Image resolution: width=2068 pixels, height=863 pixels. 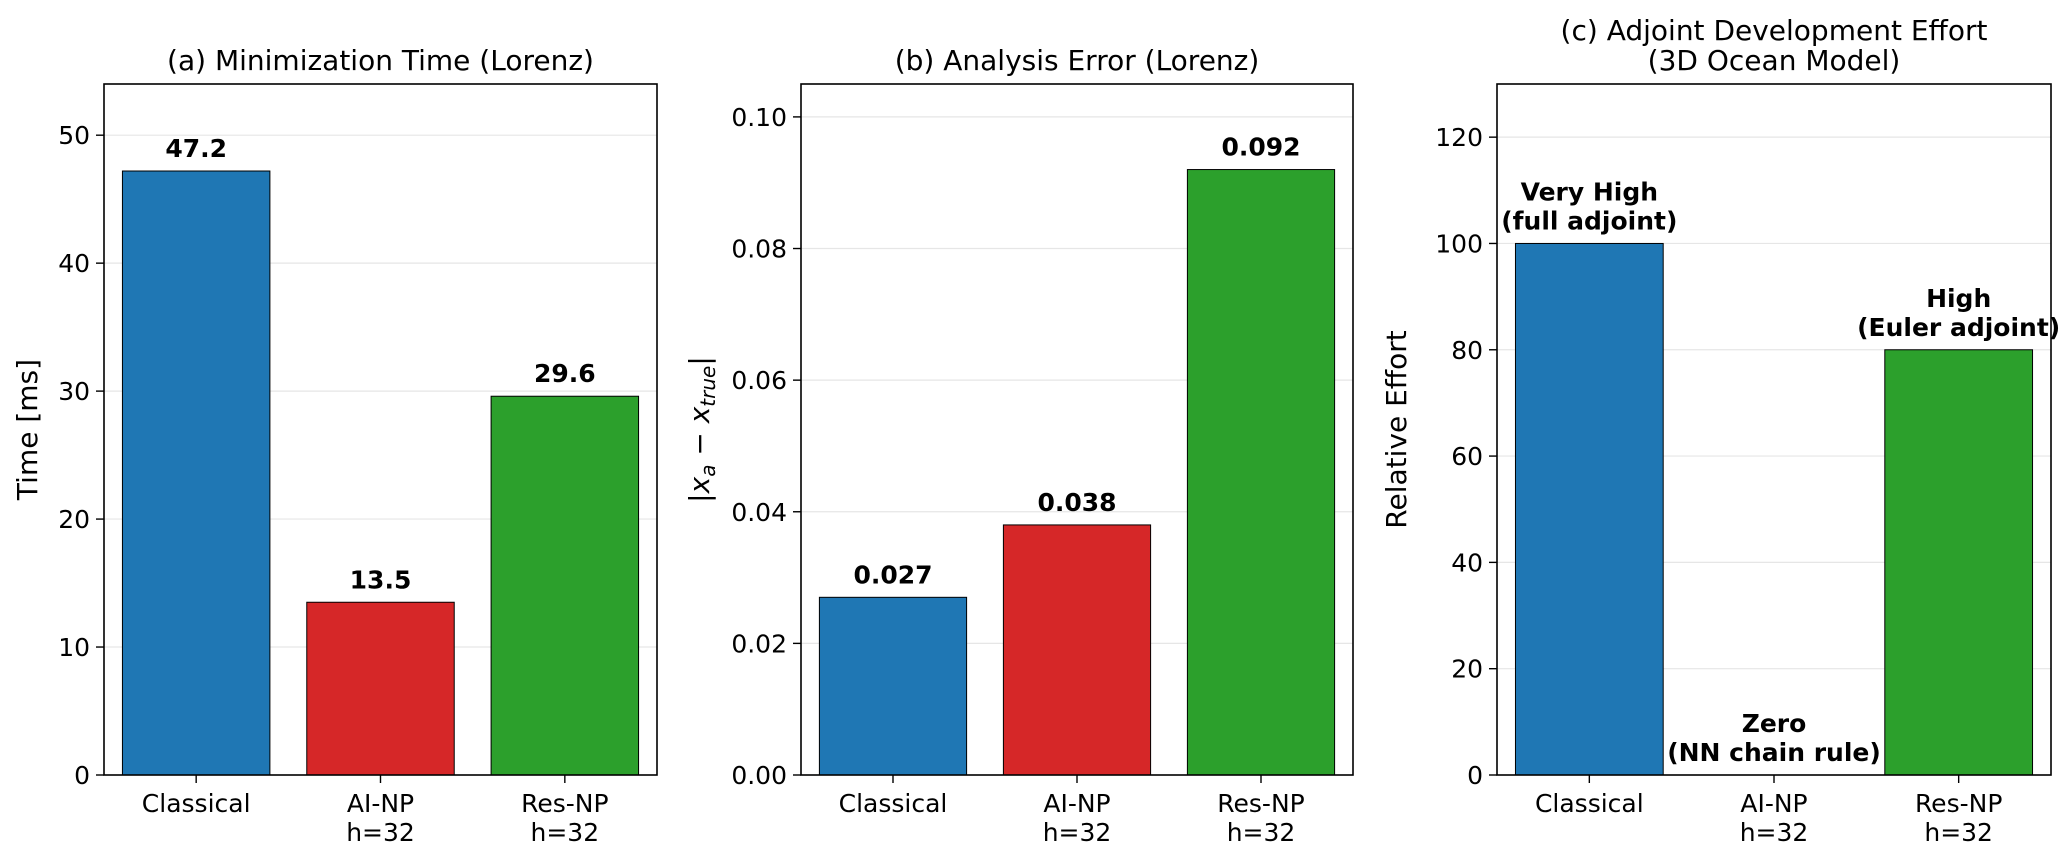 What do you see at coordinates (759, 512) in the screenshot?
I see `y-tick-label: 0.04` at bounding box center [759, 512].